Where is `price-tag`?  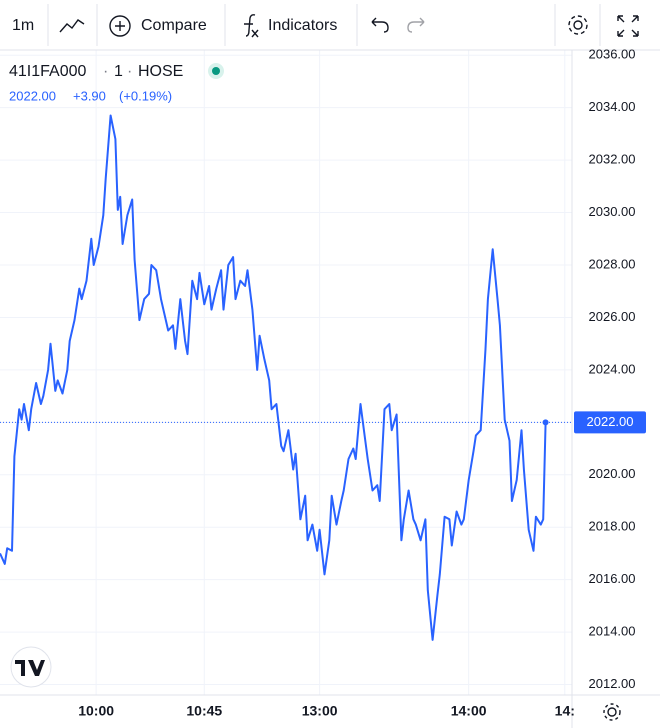 price-tag is located at coordinates (610, 422).